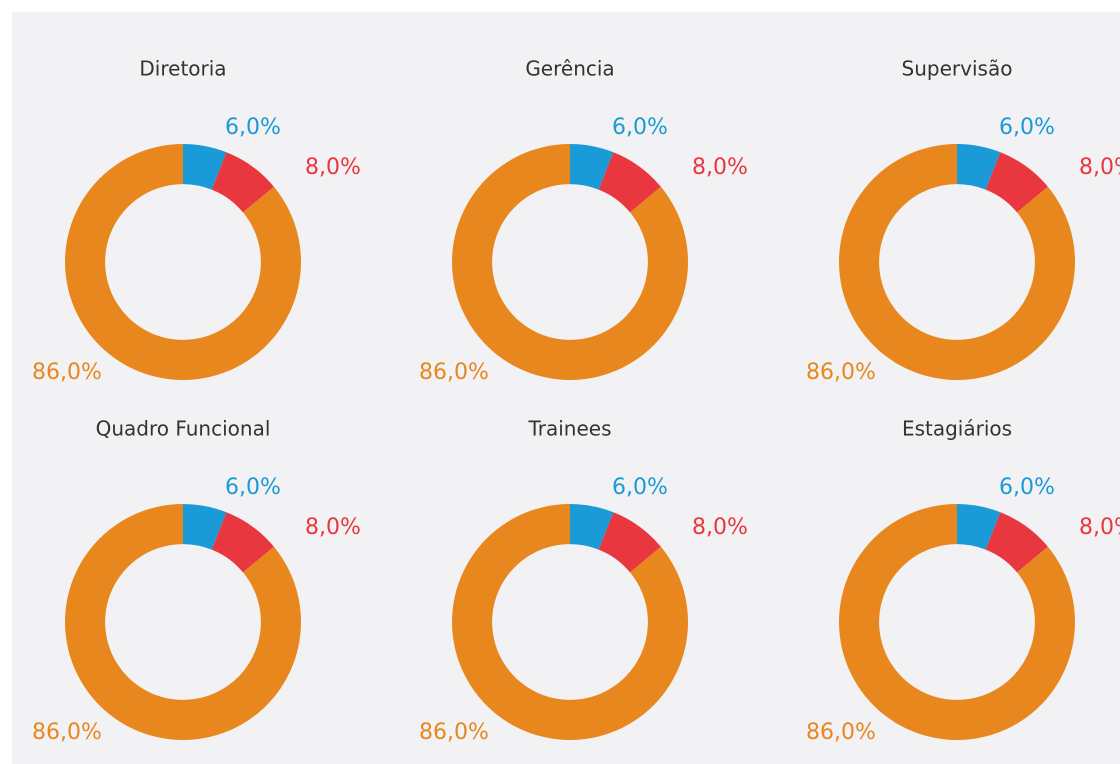 The height and width of the screenshot is (764, 1120). What do you see at coordinates (957, 429) in the screenshot?
I see `chart-title: Estagiários` at bounding box center [957, 429].